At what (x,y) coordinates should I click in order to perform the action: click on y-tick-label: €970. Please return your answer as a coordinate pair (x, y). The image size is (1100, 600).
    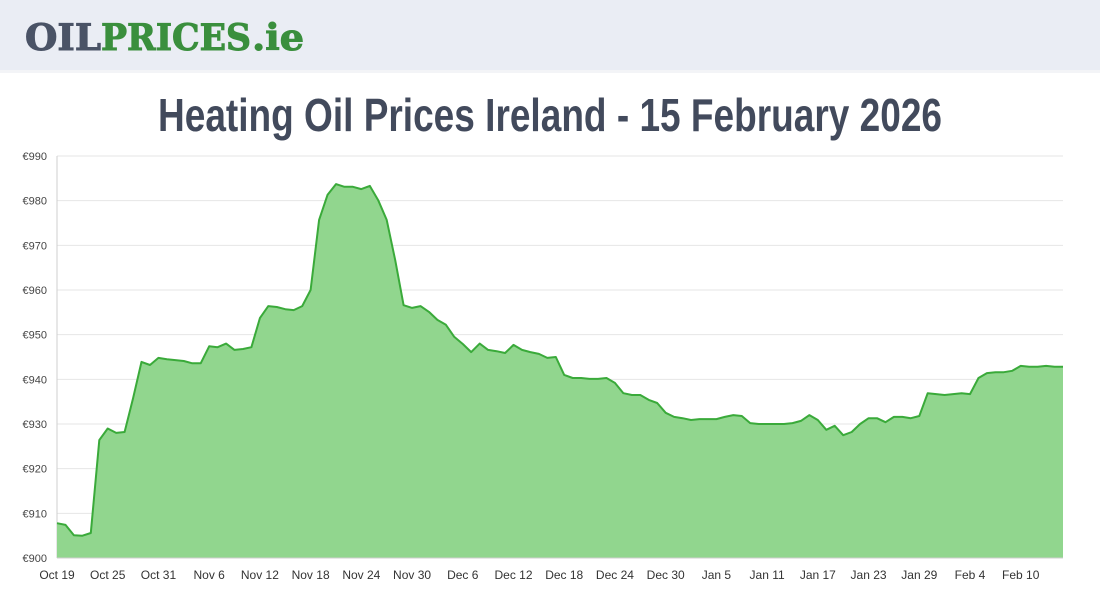
    Looking at the image, I should click on (35, 246).